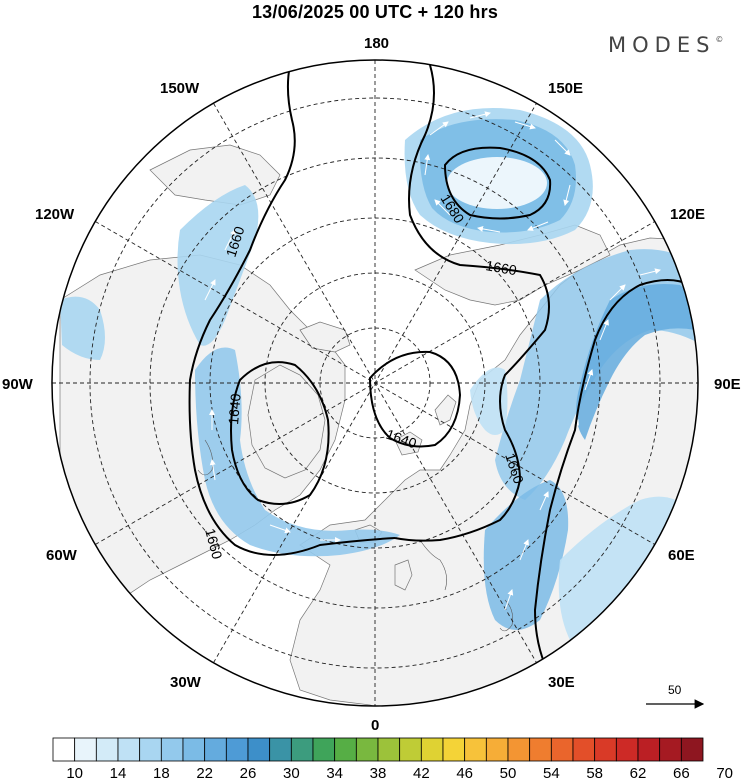 This screenshot has width=750, height=782. I want to click on brand-mark: ©, so click(719, 39).